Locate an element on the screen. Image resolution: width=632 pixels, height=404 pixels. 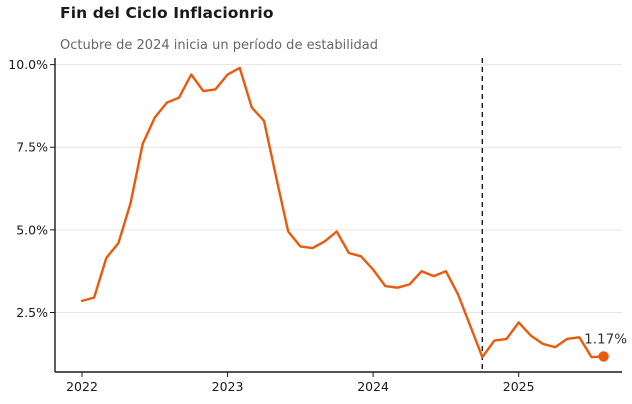
x-tick-label: 2024 is located at coordinates (373, 386).